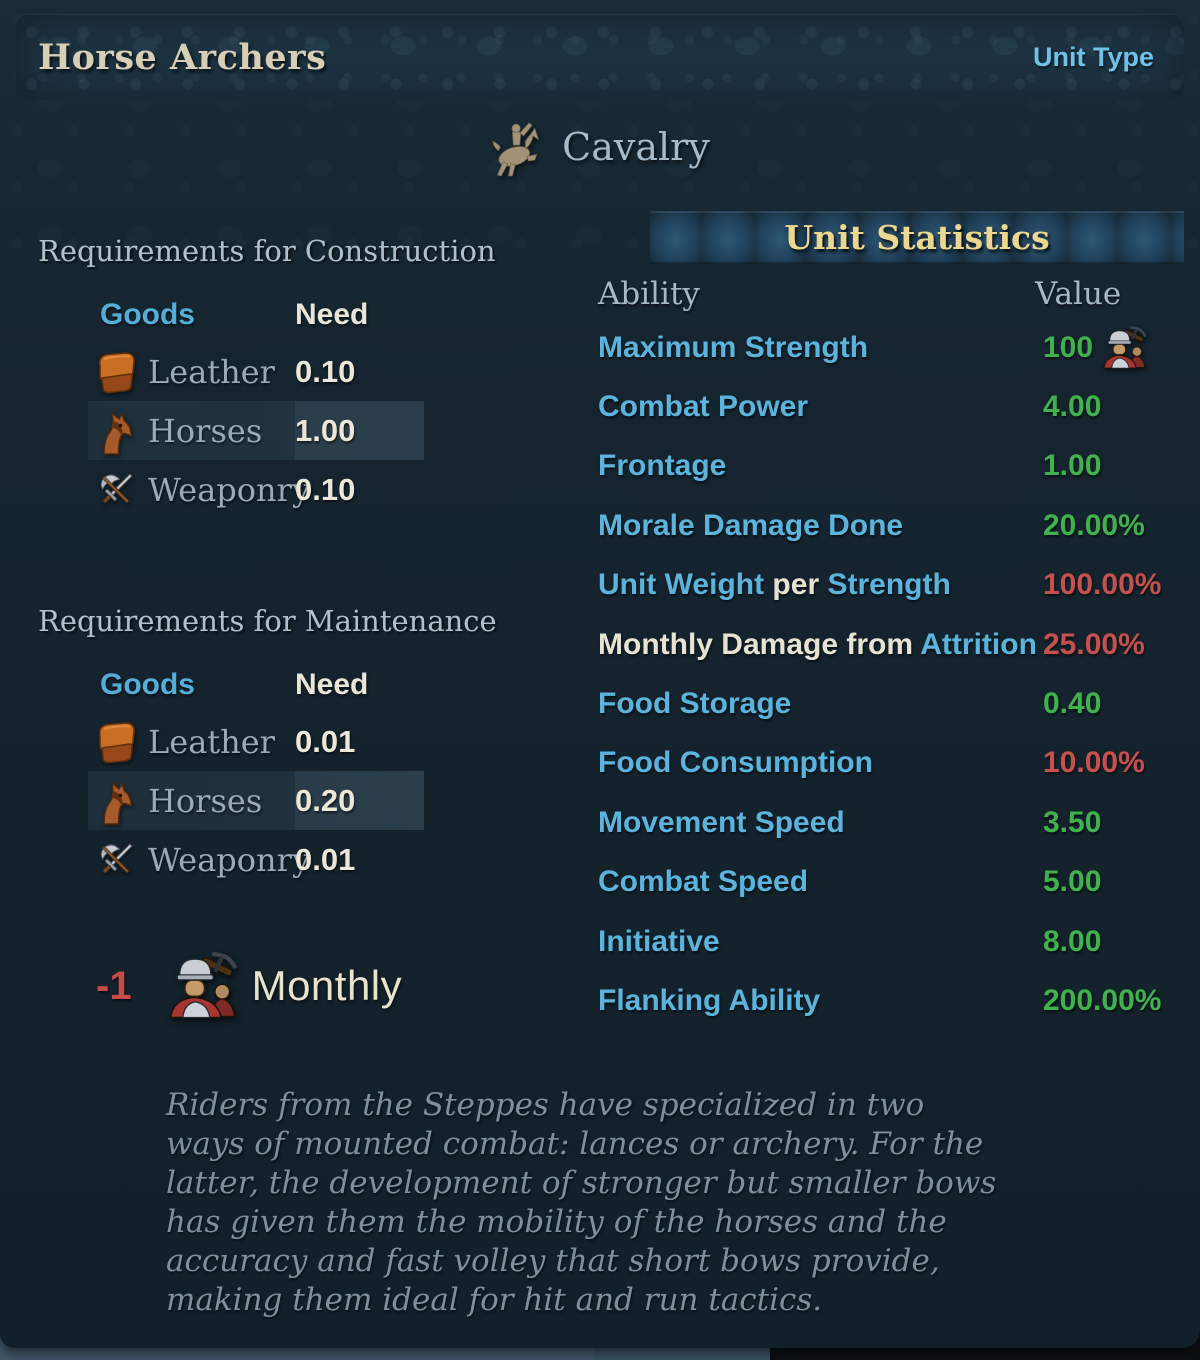  I want to click on unit-class-label: Cavalry, so click(636, 147).